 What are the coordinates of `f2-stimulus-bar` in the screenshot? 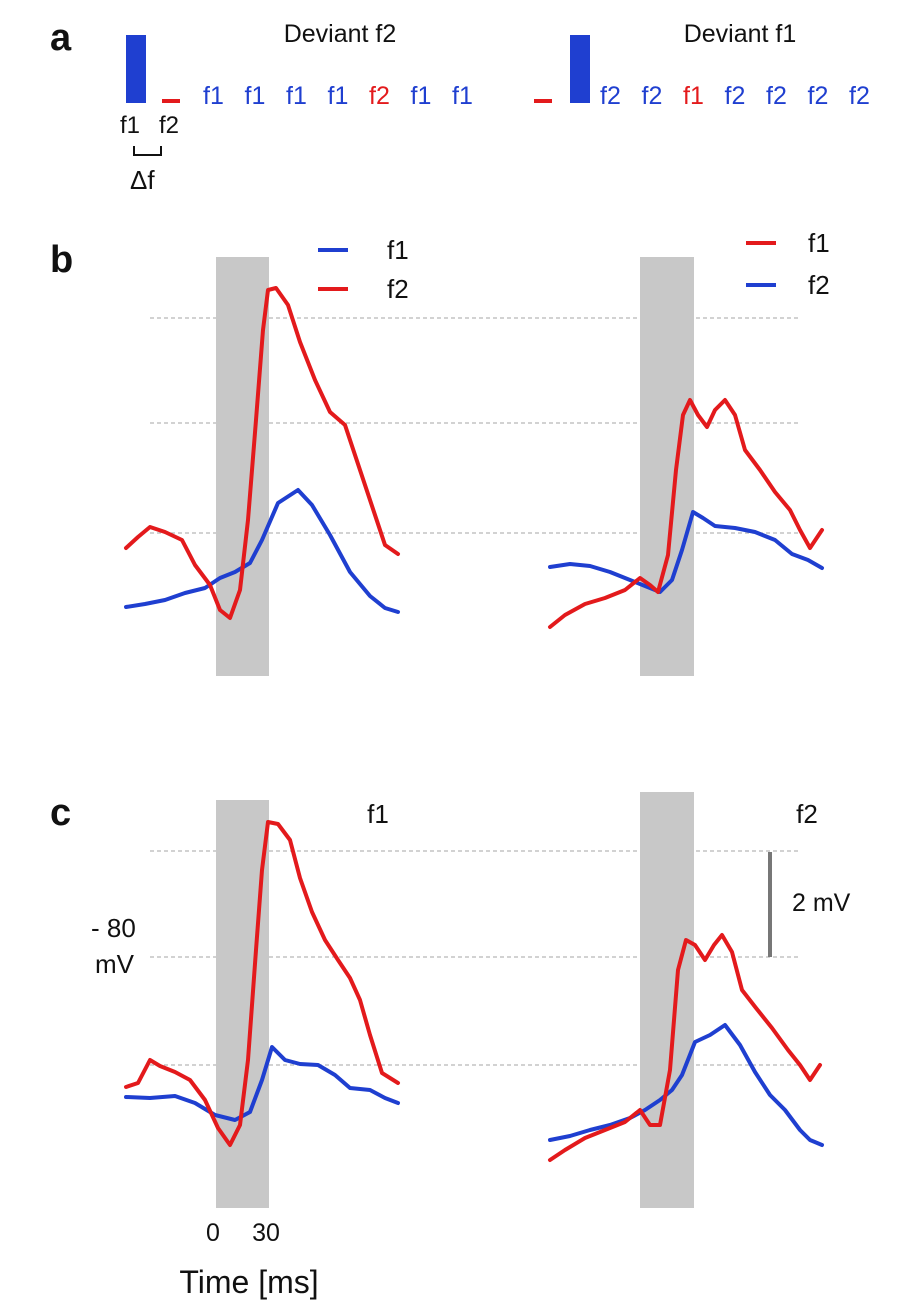 It's located at (171, 101).